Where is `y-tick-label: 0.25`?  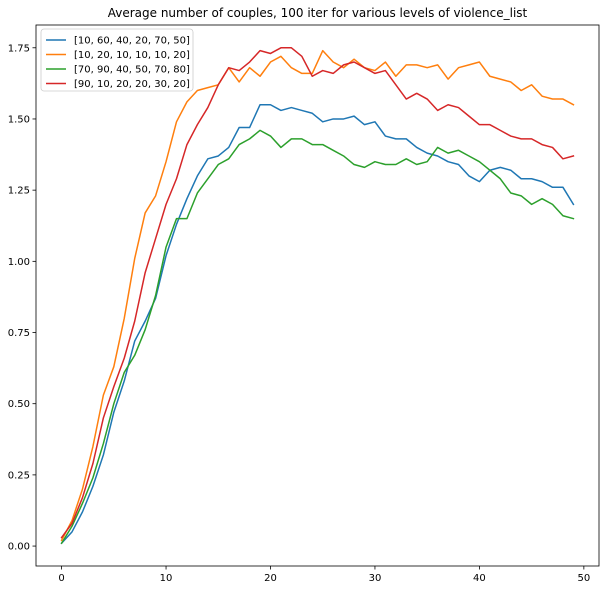 y-tick-label: 0.25 is located at coordinates (19, 475).